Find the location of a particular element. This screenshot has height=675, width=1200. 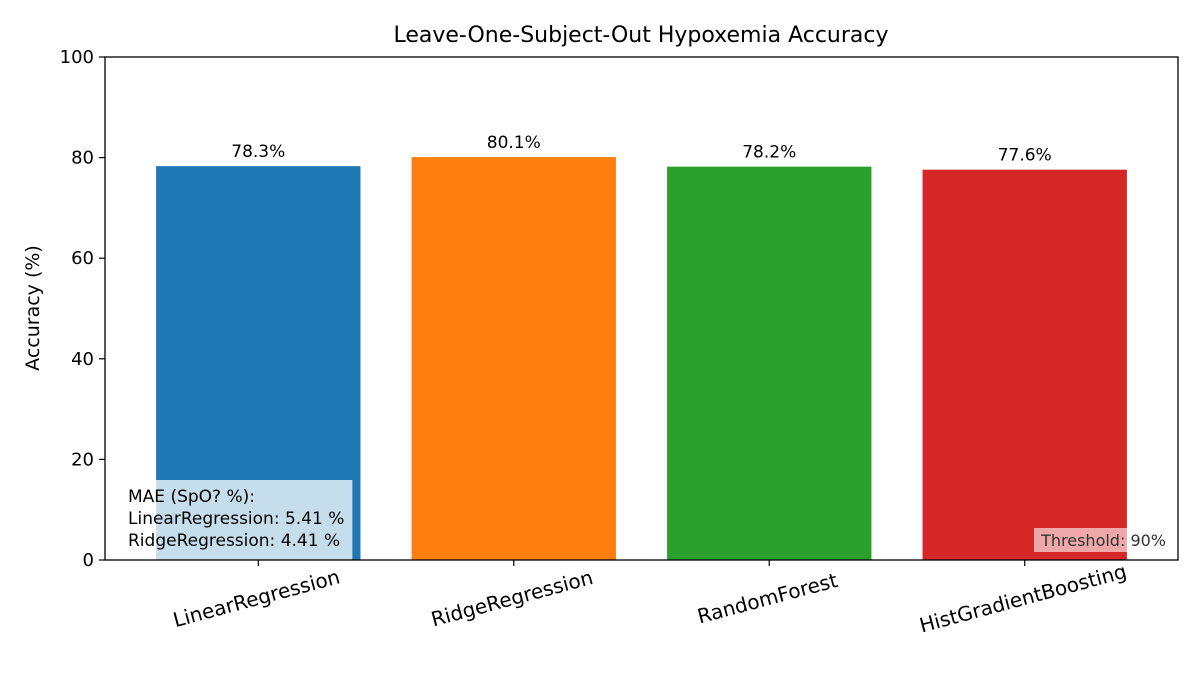

data-label-linearregression: 78.3% is located at coordinates (258, 152).